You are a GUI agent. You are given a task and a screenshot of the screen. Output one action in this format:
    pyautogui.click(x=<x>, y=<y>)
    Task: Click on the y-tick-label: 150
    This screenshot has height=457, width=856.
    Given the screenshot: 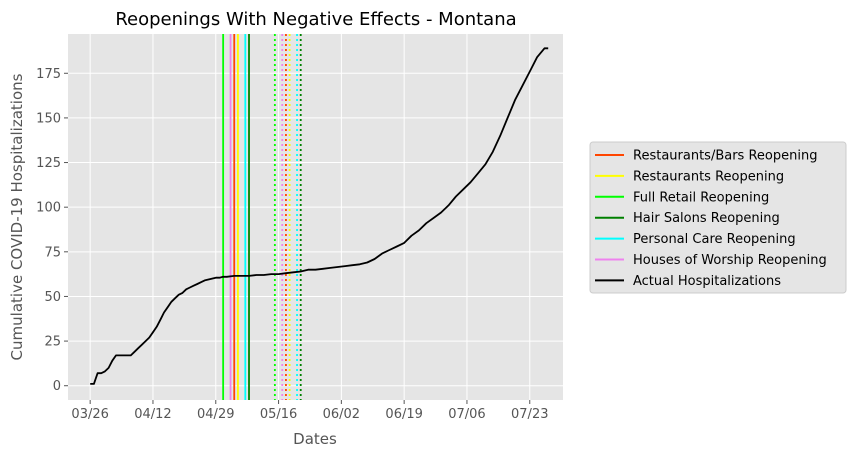 What is the action you would take?
    pyautogui.click(x=48, y=118)
    